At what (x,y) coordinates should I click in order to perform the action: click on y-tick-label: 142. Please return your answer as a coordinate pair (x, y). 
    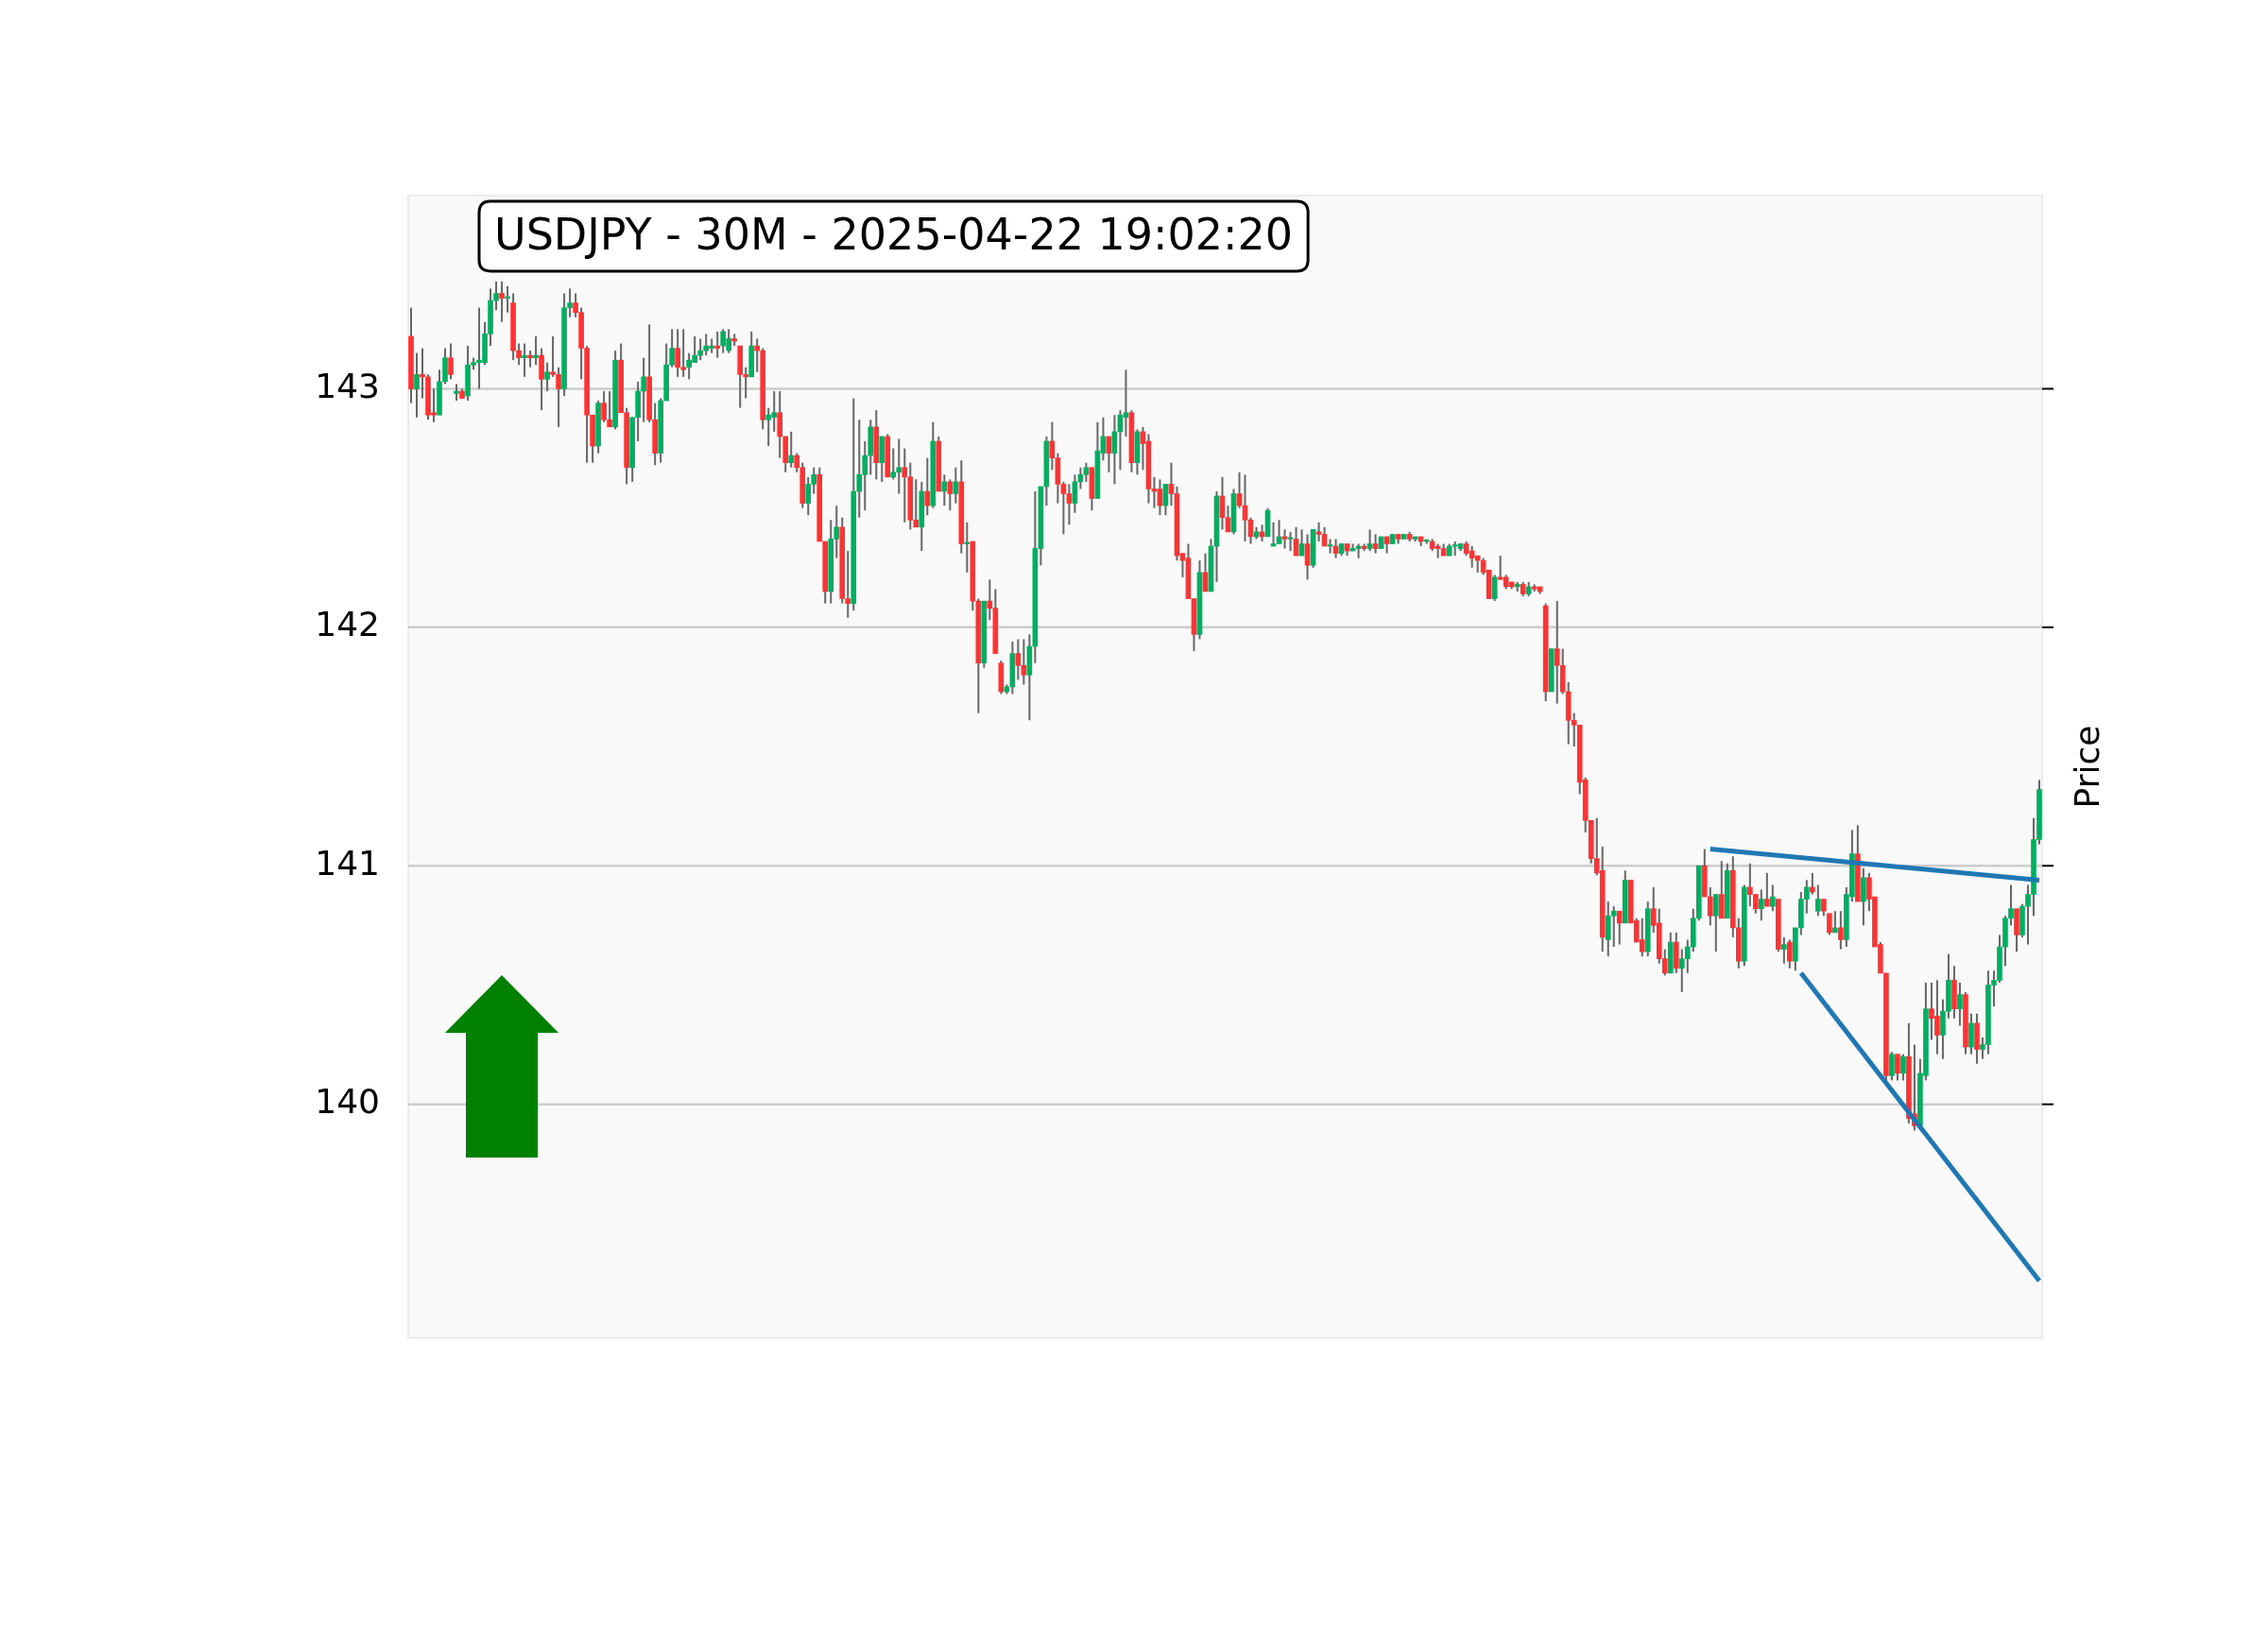
    Looking at the image, I should click on (347, 625).